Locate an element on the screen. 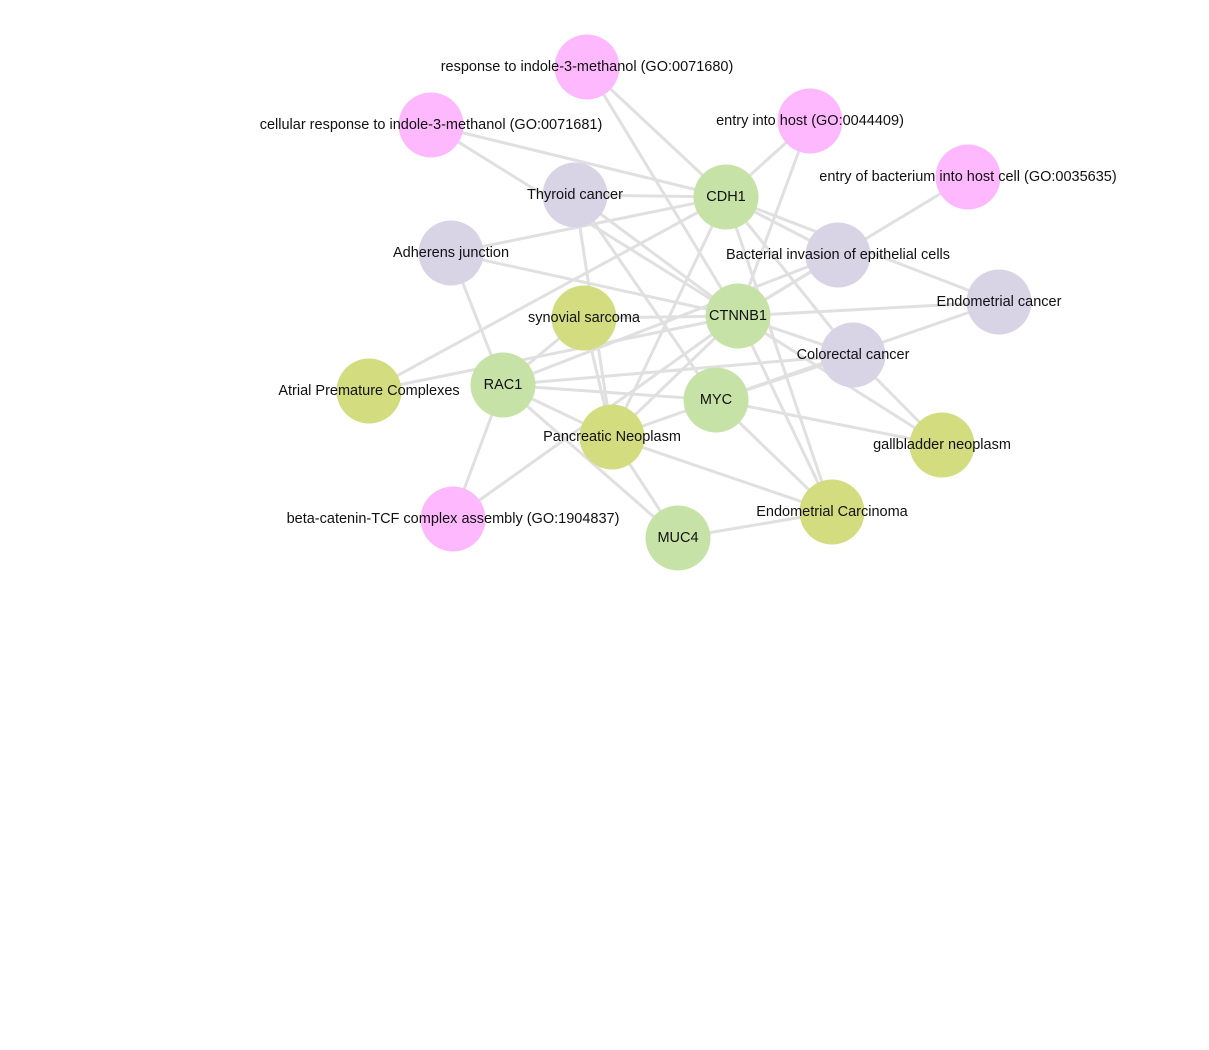 The width and height of the screenshot is (1209, 1050). edge-endometrial_carcinoma-pancreatic_neoplasm is located at coordinates (722, 474).